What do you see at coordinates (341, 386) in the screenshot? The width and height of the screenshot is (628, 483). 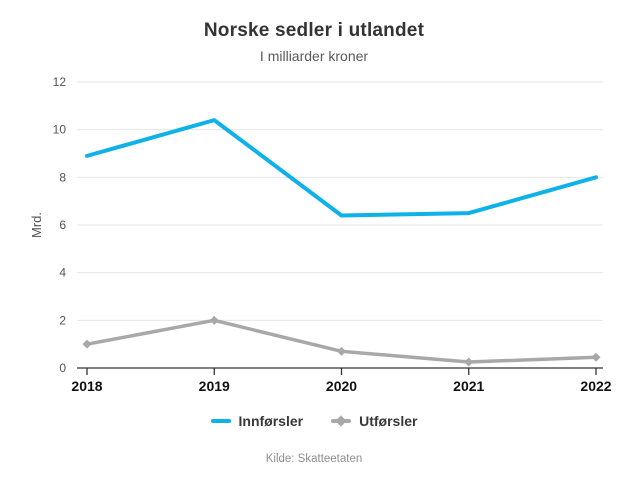 I see `x-axis-tick-label: 2020` at bounding box center [341, 386].